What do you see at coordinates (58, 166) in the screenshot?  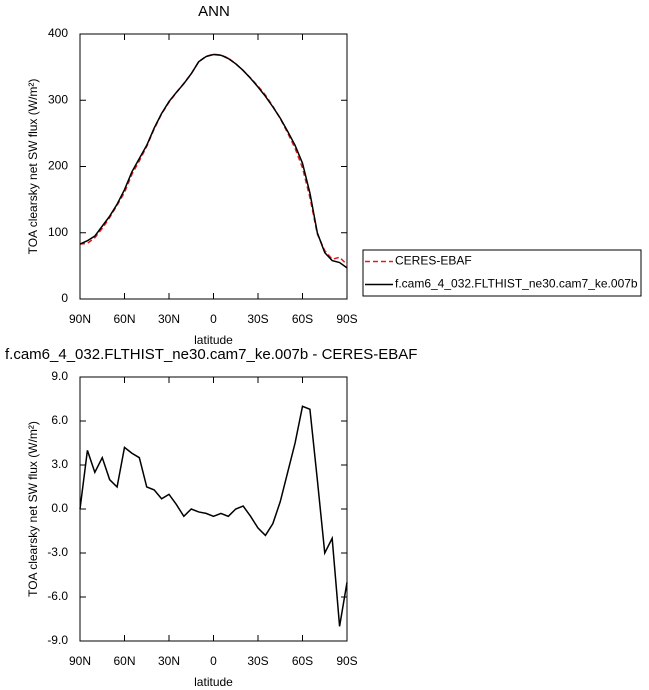 I see `y-tick-label: 200` at bounding box center [58, 166].